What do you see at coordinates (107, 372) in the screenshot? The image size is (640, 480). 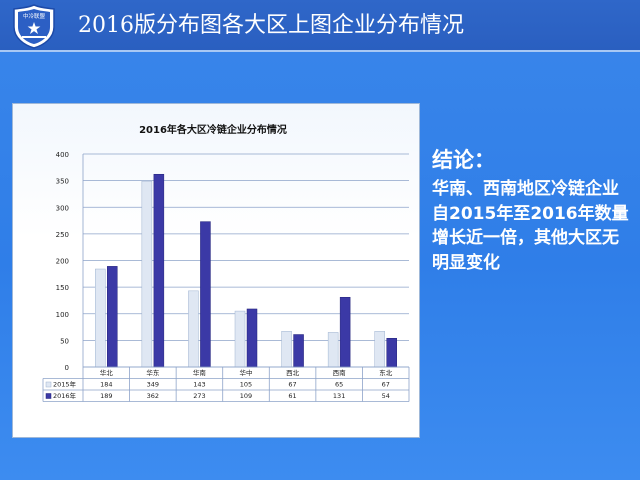 I see `x-tick-label: 华北` at bounding box center [107, 372].